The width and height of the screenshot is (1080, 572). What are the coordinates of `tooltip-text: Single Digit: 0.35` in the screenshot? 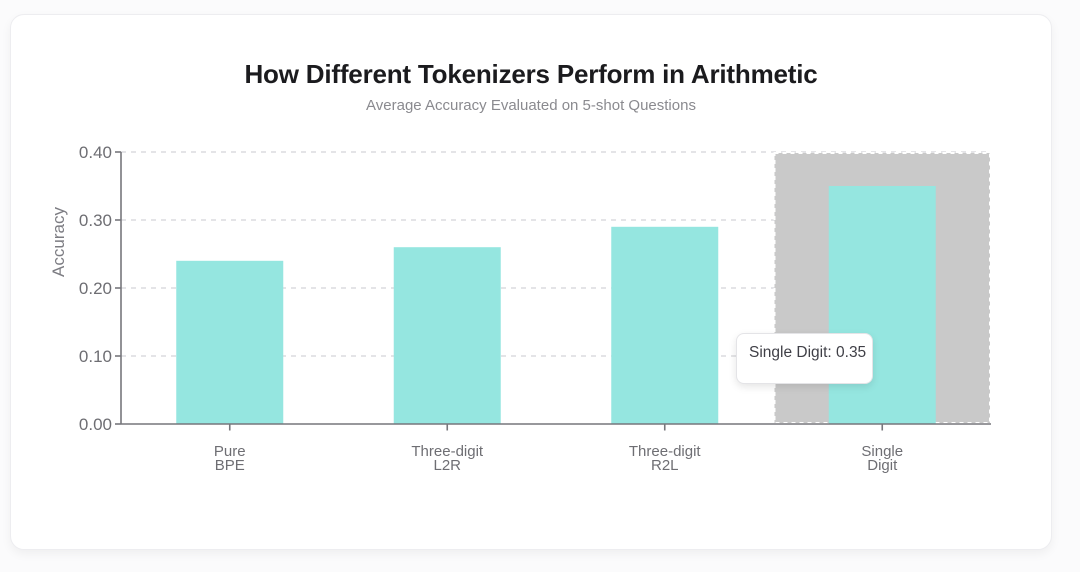 It's located at (808, 352).